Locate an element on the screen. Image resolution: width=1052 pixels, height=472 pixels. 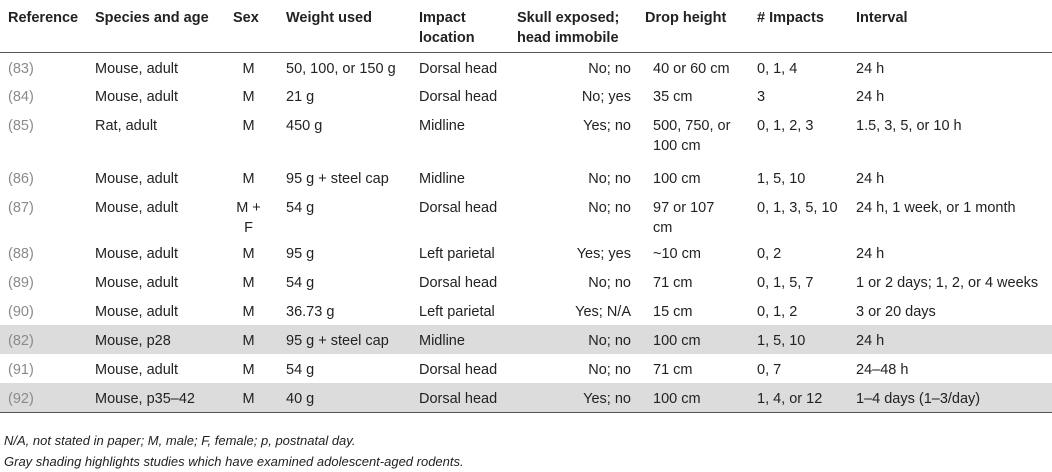
header-impact-location: Impact location is located at coordinates (468, 26).